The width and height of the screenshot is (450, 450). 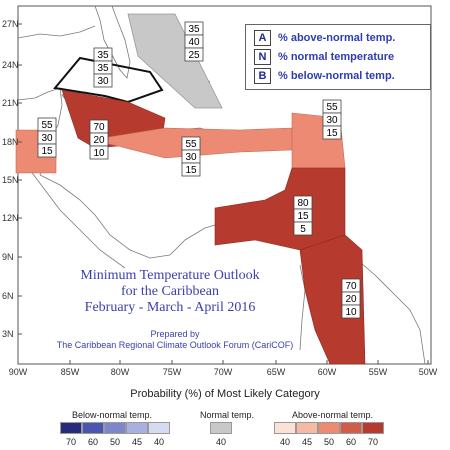 I want to click on longitude-labels: 90W 85W 80W 75W 70W 65W 60W 55W 50W, so click(x=223, y=367).